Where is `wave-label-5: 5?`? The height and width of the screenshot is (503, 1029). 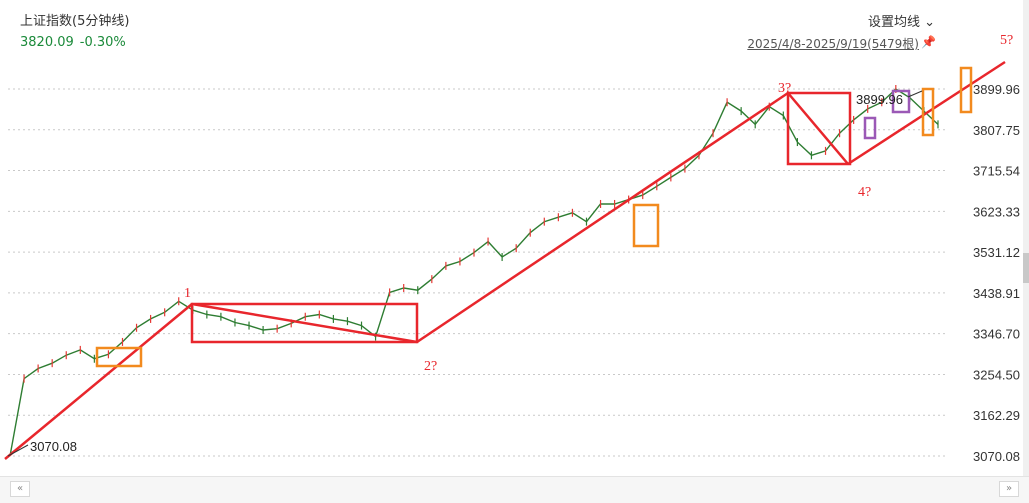
wave-label-5: 5? is located at coordinates (1006, 40).